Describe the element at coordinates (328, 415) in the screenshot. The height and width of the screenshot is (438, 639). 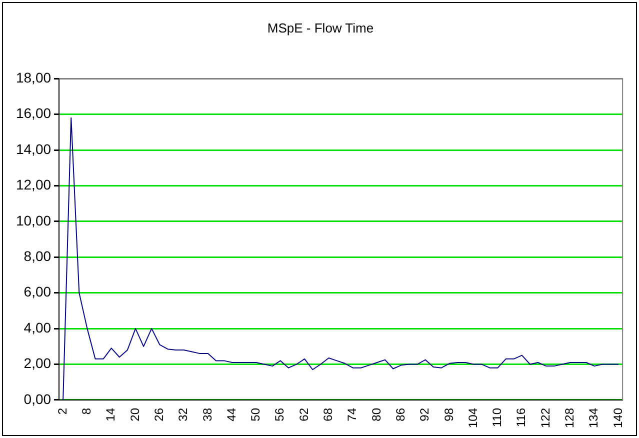
I see `x-tick-label: 68` at that location.